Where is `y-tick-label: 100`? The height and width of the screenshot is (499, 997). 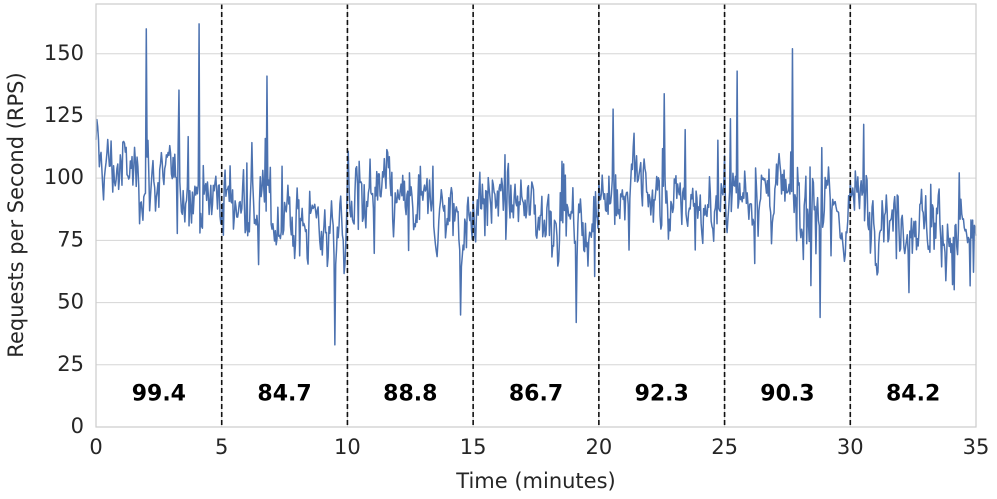 y-tick-label: 100 is located at coordinates (64, 177).